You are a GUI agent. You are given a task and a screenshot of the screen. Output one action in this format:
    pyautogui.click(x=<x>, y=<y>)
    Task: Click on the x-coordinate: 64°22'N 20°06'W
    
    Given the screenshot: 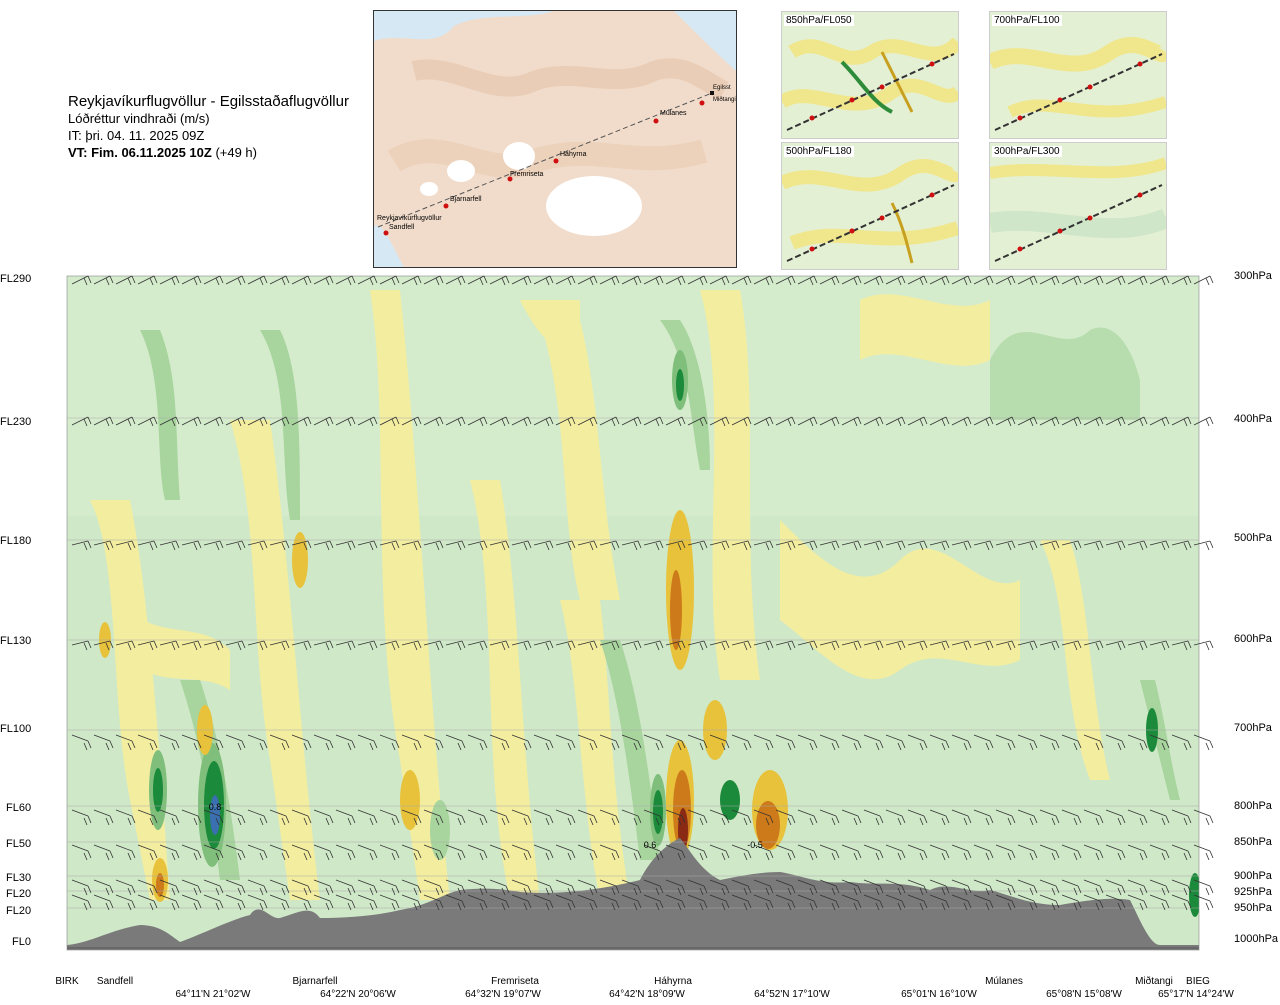 What is the action you would take?
    pyautogui.click(x=358, y=994)
    